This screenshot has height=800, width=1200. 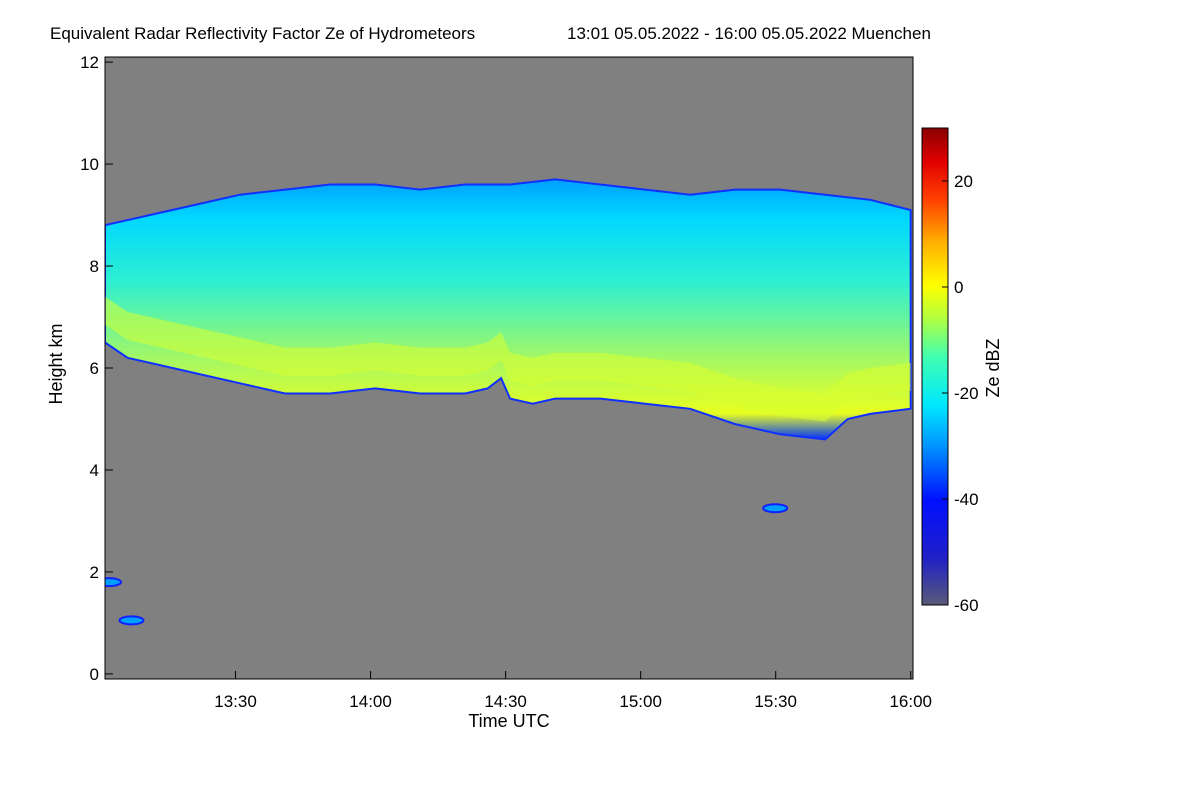 I want to click on colorbar-ticks: -60 -40 -20 0 20, so click(x=960, y=393).